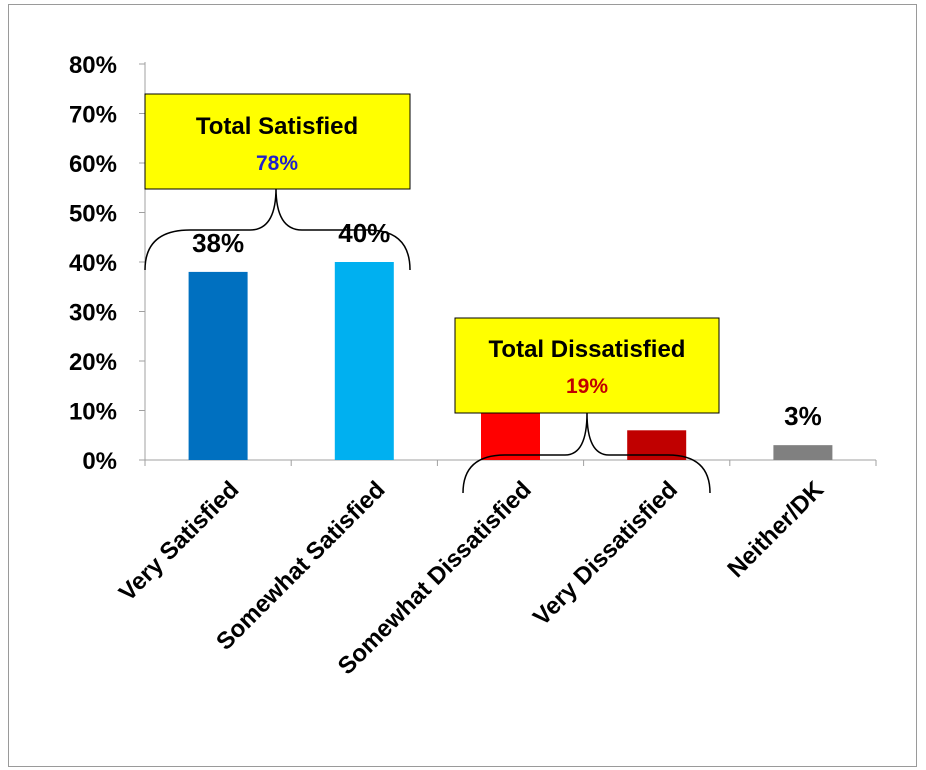 The width and height of the screenshot is (926, 770). What do you see at coordinates (277, 141) in the screenshot?
I see `callout-box-satisfied` at bounding box center [277, 141].